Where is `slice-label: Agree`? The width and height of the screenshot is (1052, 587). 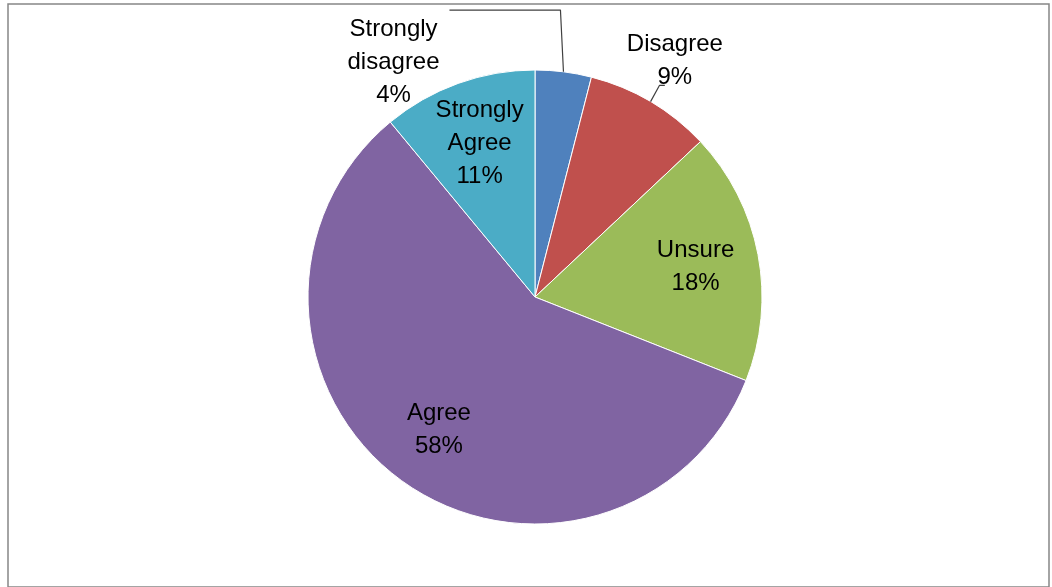 slice-label: Agree is located at coordinates (438, 411).